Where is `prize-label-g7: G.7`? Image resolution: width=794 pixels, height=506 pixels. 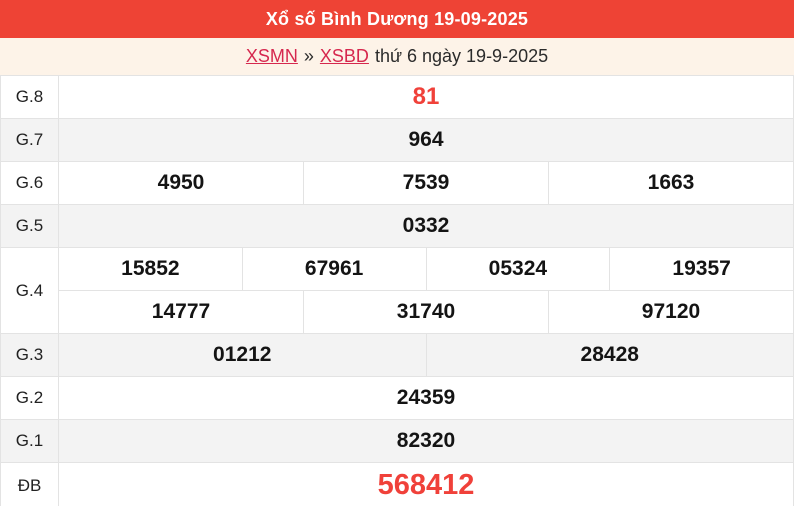
prize-label-g7: G.7 is located at coordinates (29, 140).